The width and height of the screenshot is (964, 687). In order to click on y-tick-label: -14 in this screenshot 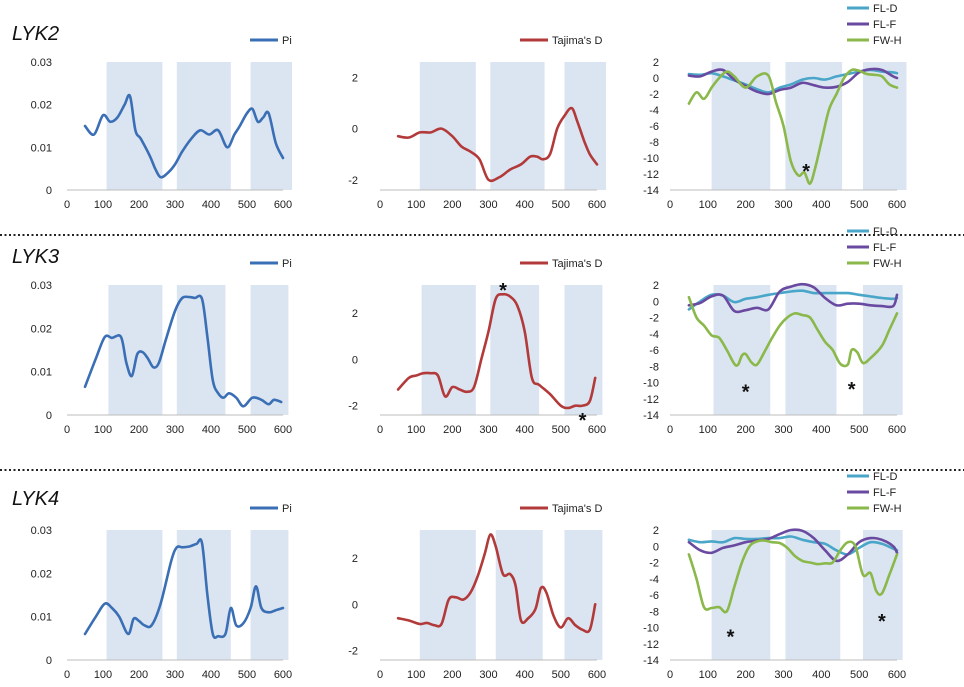, I will do `click(651, 661)`.